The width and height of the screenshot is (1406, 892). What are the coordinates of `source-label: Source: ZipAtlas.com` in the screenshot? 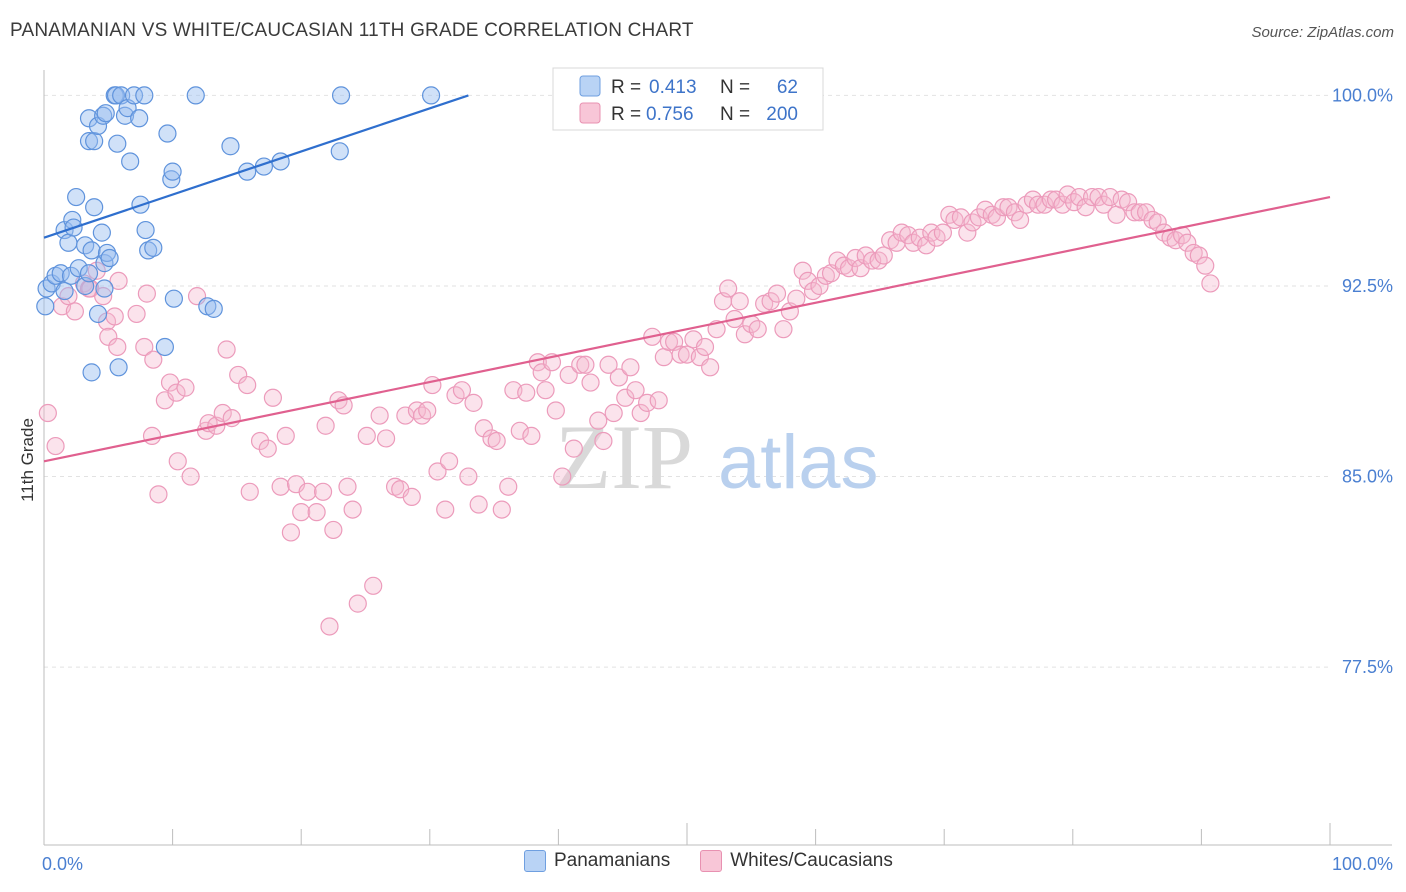 It's located at (1322, 32).